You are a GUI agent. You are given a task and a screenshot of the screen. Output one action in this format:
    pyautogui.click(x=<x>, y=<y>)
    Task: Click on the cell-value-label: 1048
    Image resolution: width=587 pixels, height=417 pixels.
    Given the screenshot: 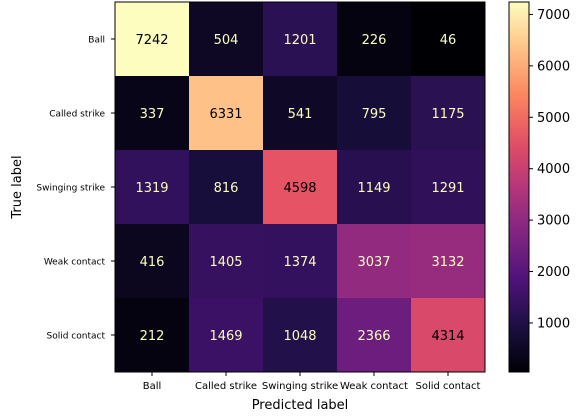 What is the action you would take?
    pyautogui.click(x=299, y=336)
    